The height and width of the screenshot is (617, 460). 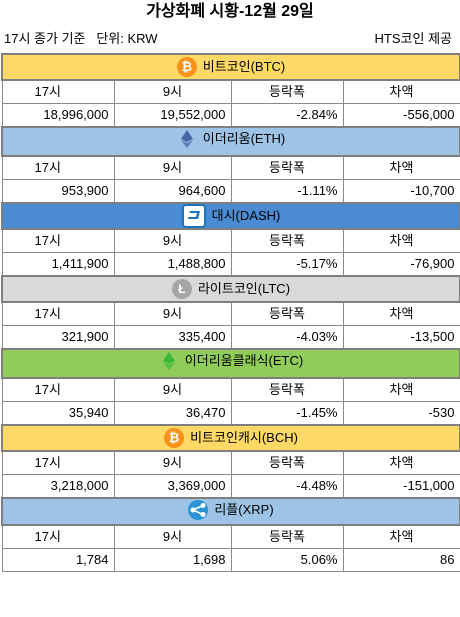 I want to click on coin-header: ₿ 비트코인캐시(BCH), so click(x=230, y=438).